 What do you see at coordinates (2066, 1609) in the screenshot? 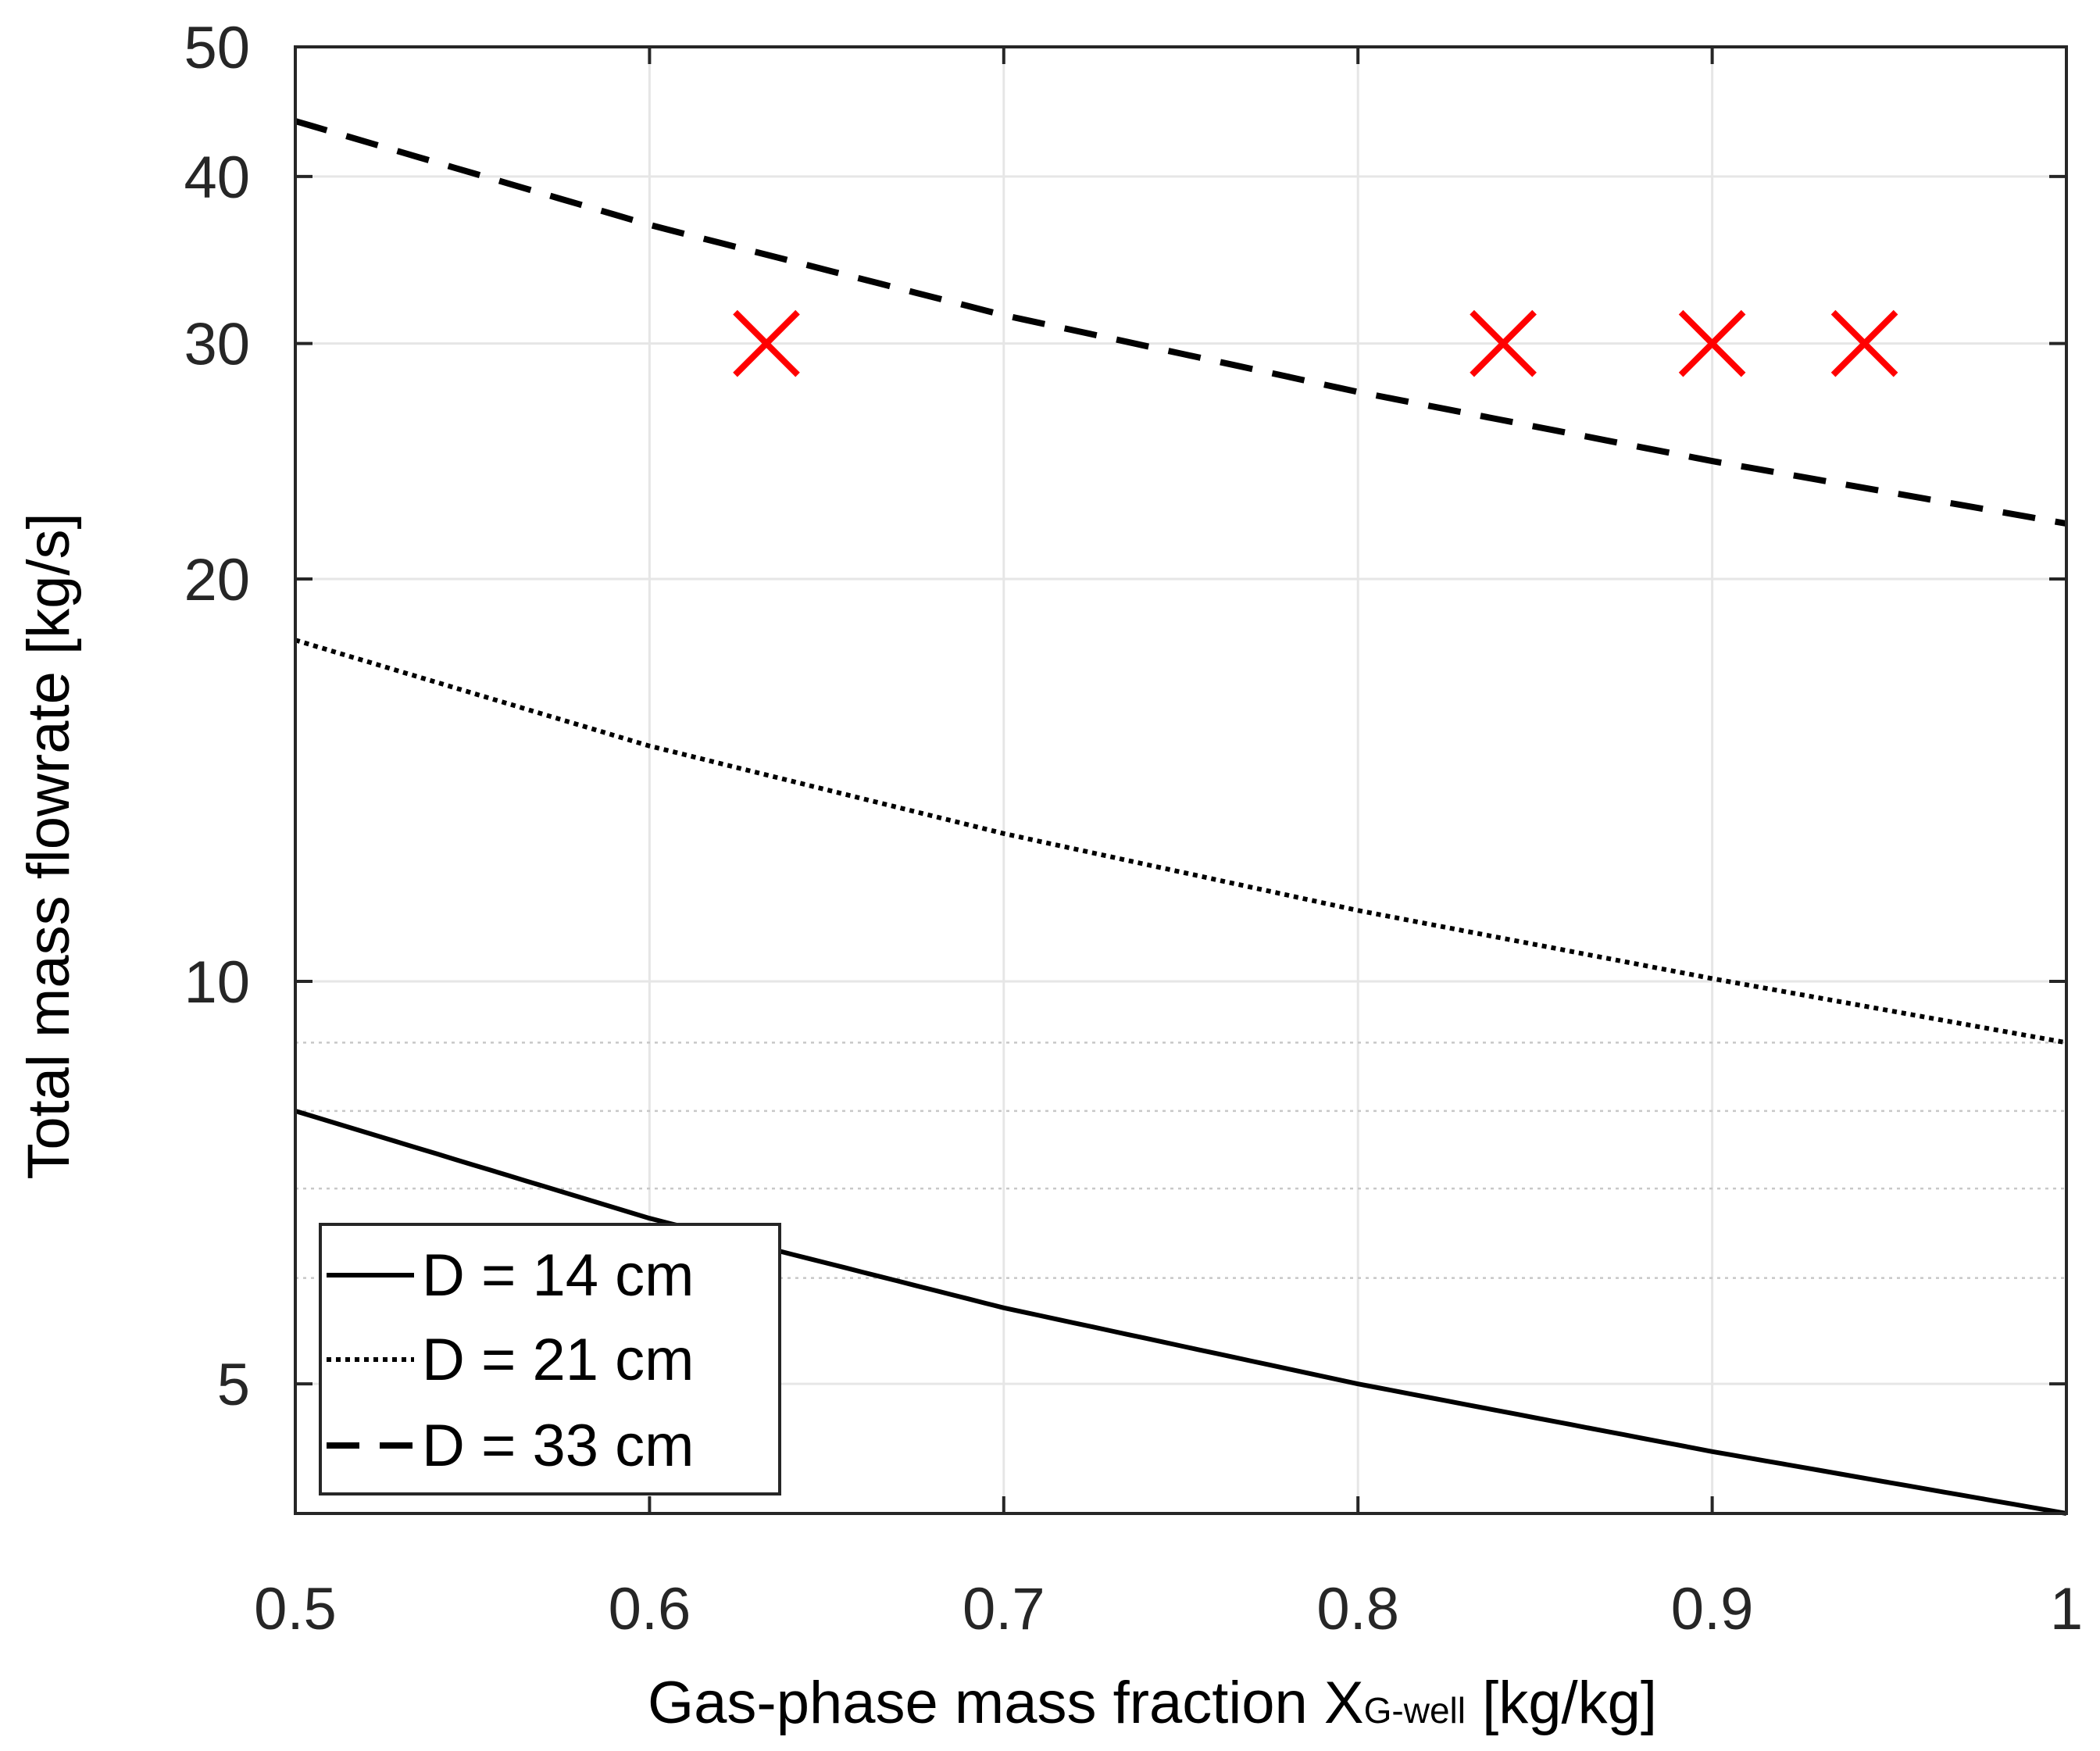
I see `x-tick-label: 1` at bounding box center [2066, 1609].